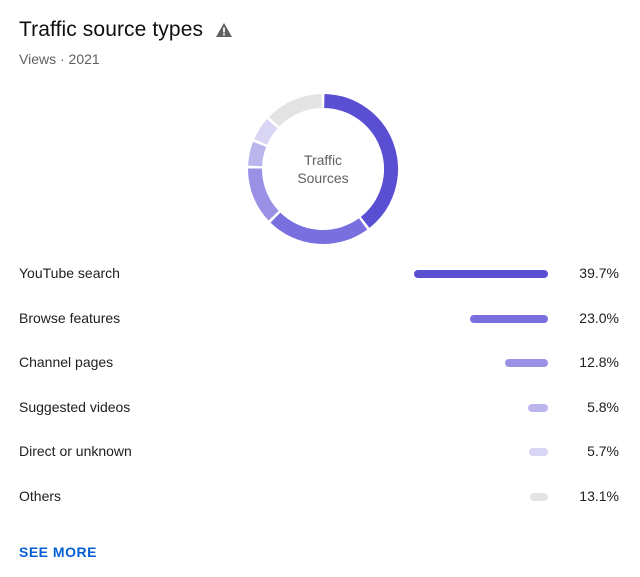 This screenshot has height=577, width=640. I want to click on donut-segment-direct-or-unknown, so click(266, 132).